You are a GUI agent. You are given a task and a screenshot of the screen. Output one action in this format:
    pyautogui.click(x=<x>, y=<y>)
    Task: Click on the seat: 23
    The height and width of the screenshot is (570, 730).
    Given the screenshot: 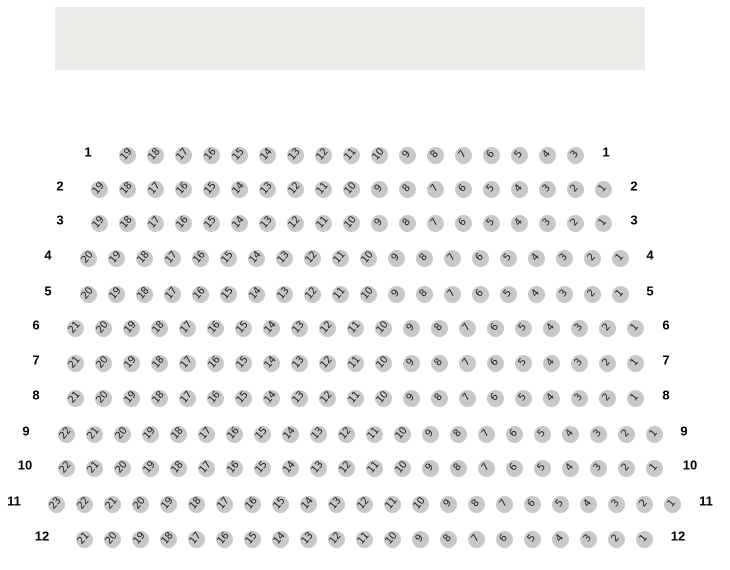 What is the action you would take?
    pyautogui.click(x=56, y=504)
    